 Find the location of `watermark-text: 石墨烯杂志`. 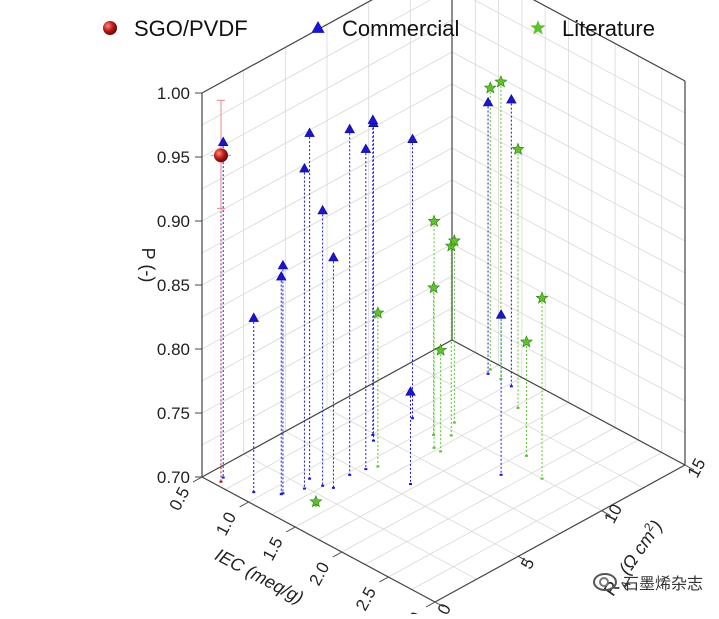

watermark-text: 石墨烯杂志 is located at coordinates (662, 584).